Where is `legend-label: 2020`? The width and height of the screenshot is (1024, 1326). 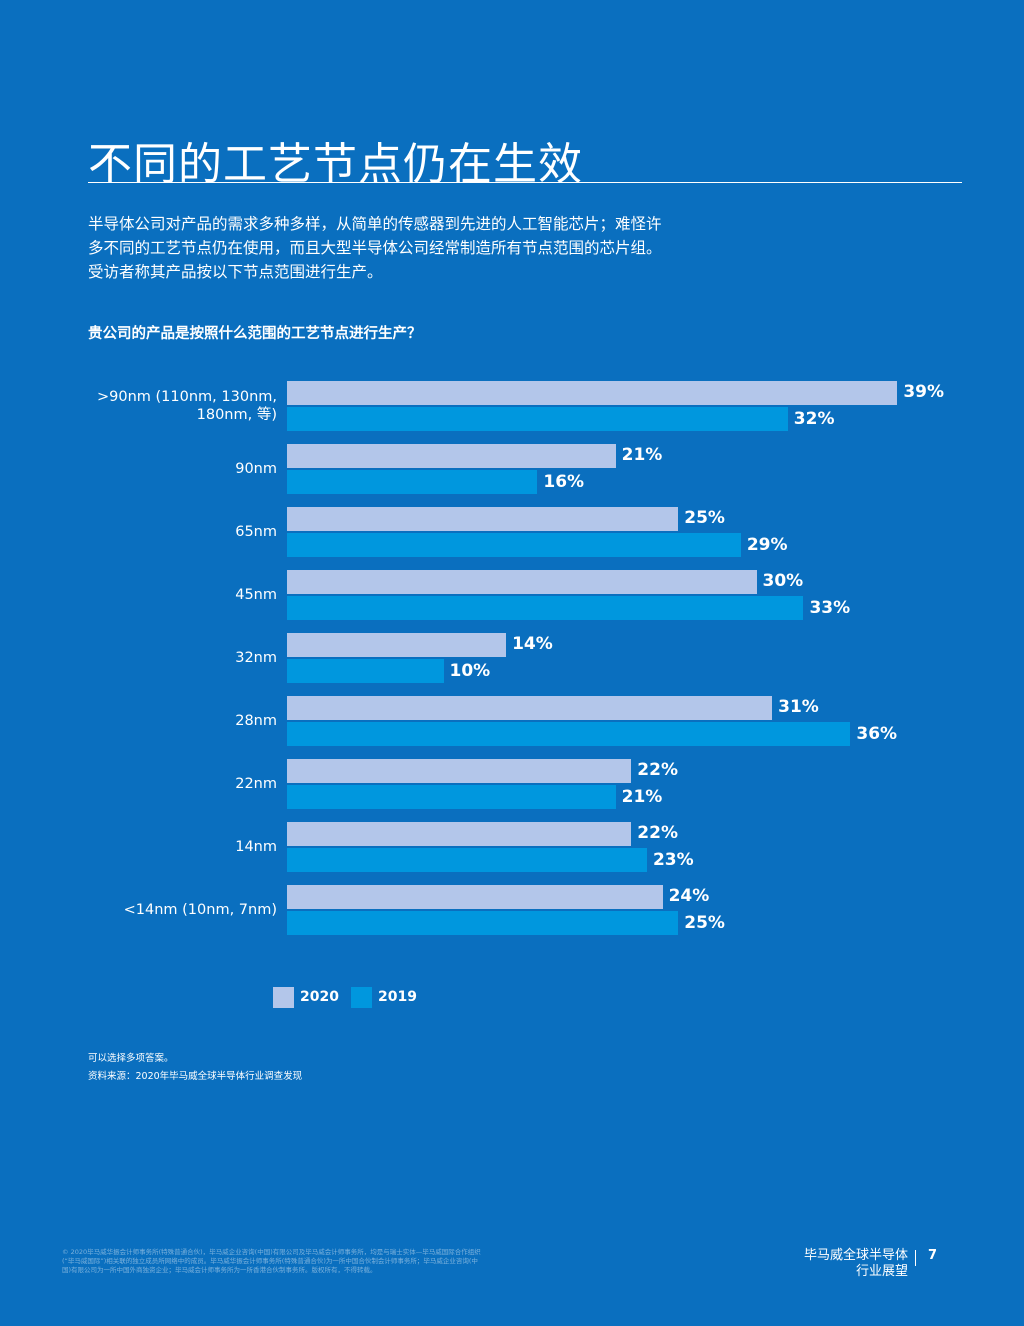
legend-label: 2020 is located at coordinates (319, 997).